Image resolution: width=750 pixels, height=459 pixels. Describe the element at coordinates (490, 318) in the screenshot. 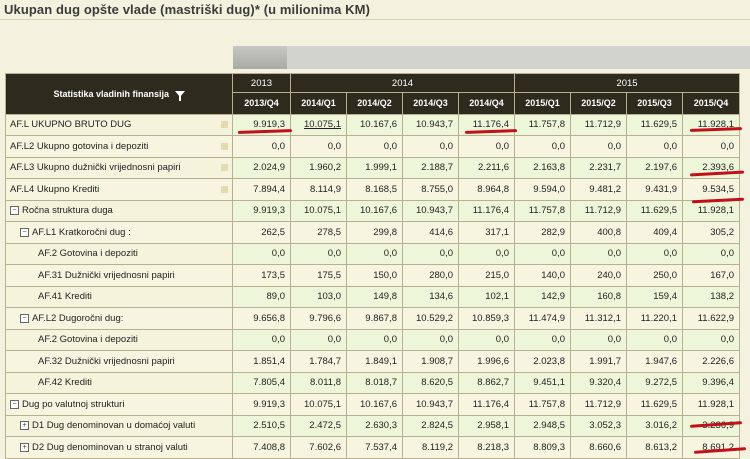

I see `cell-value: 10.859,3` at that location.